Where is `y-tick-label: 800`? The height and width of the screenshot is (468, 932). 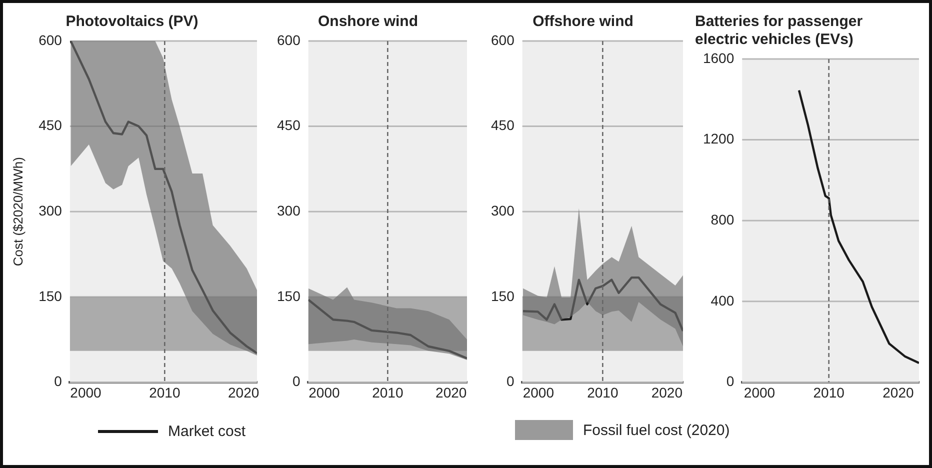 y-tick-label: 800 is located at coordinates (722, 219).